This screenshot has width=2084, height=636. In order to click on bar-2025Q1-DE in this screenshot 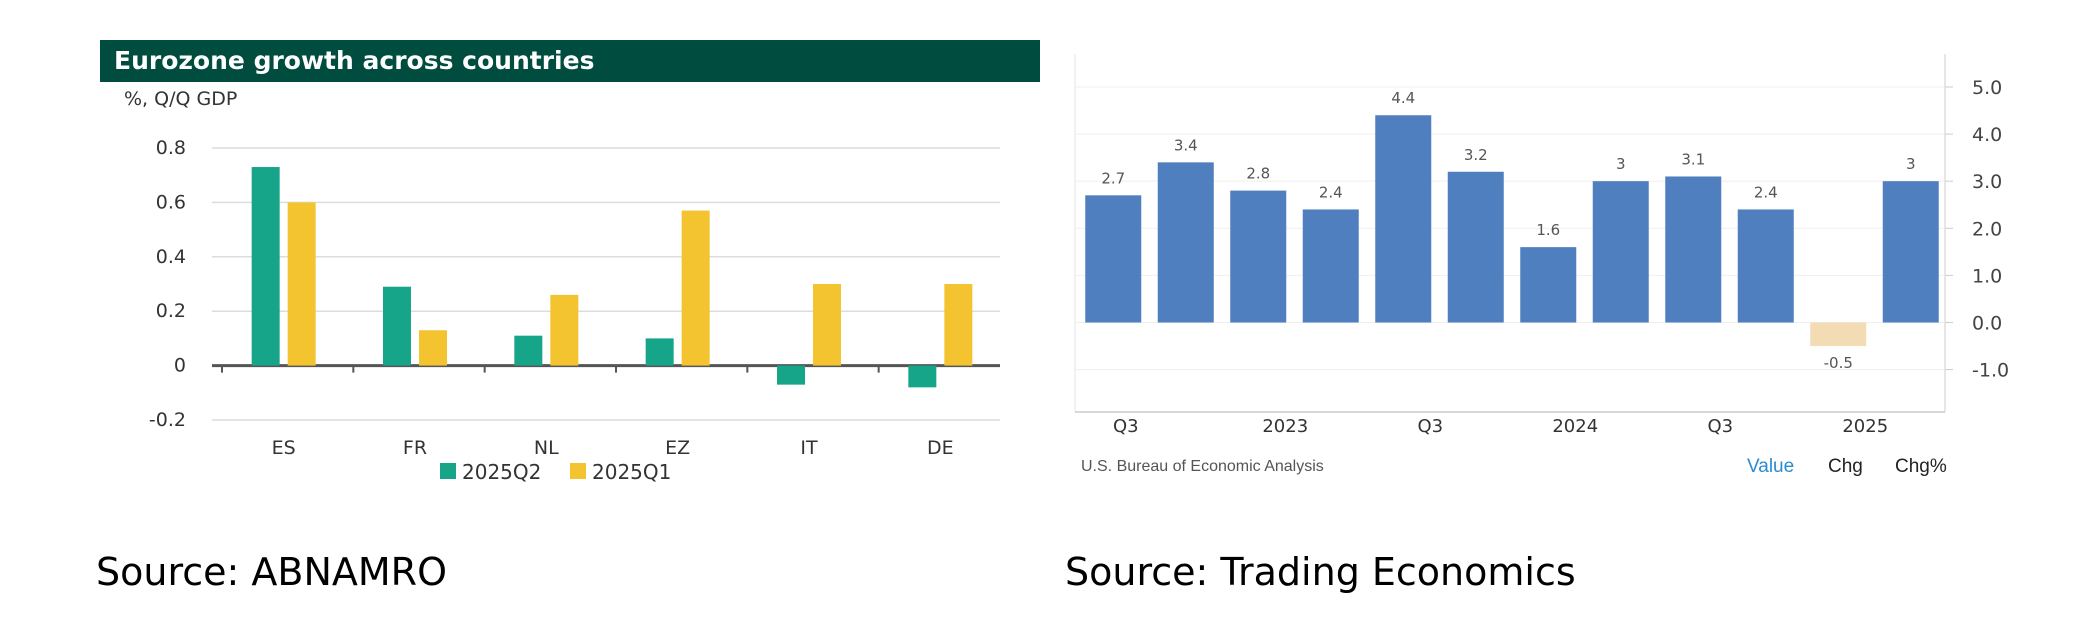, I will do `click(958, 325)`.